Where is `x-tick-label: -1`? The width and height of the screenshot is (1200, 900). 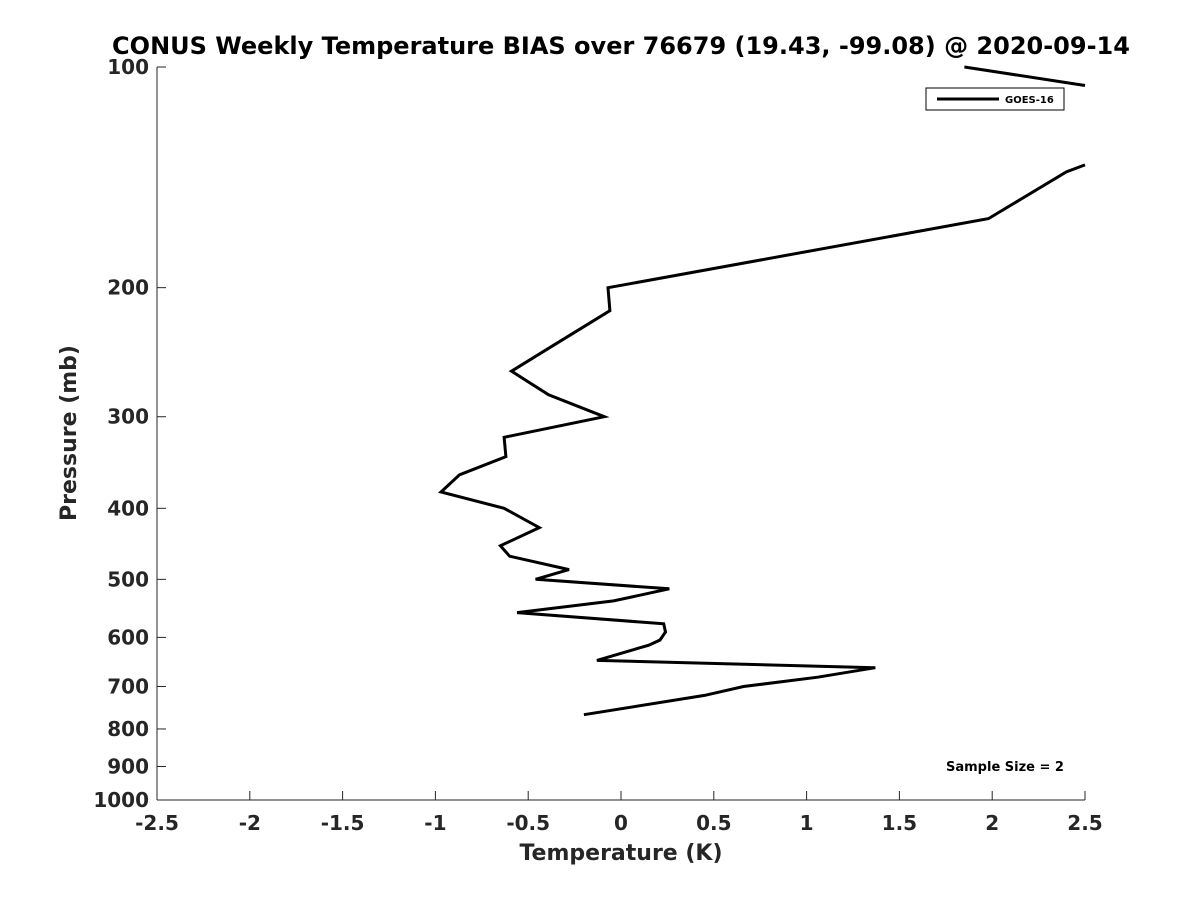 x-tick-label: -1 is located at coordinates (435, 823).